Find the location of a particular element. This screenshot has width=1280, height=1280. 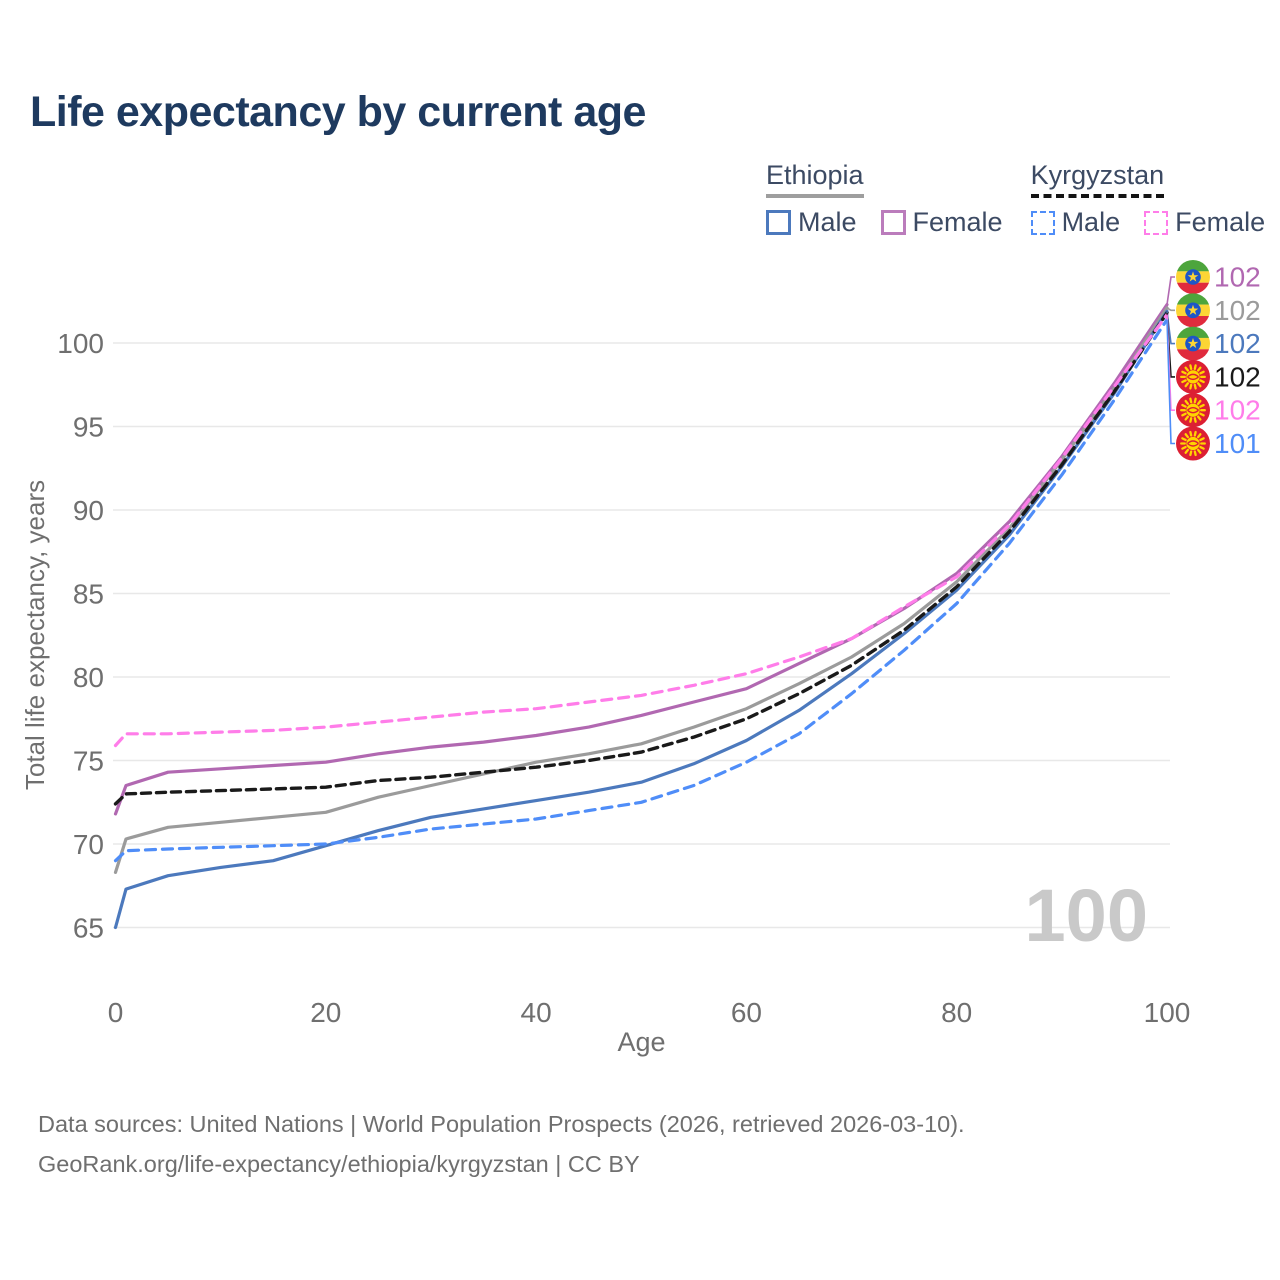

y-tick-label-80: 80 is located at coordinates (88, 677).